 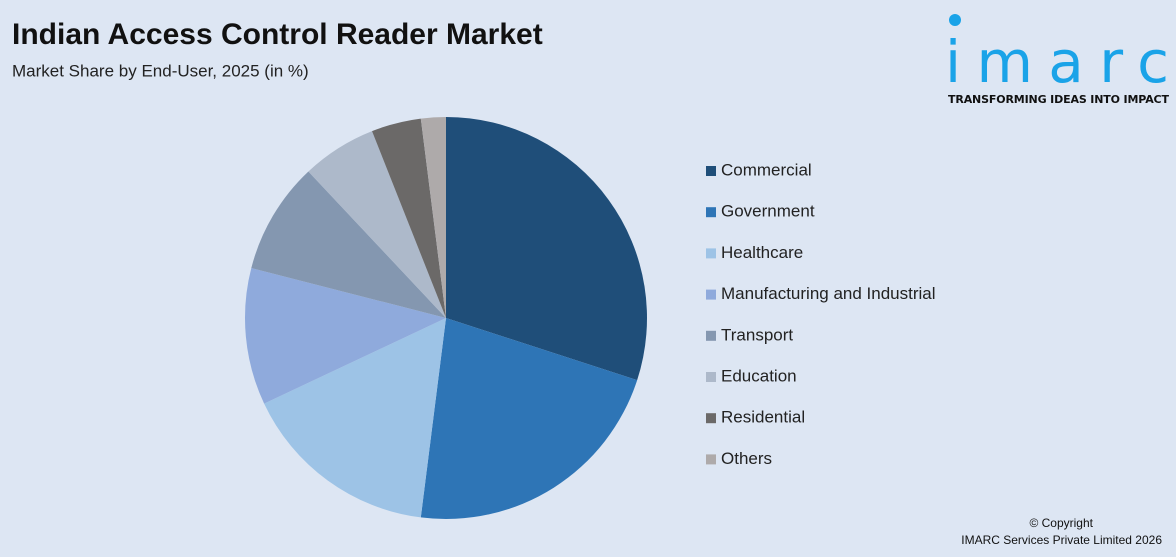 I want to click on legend-label: Residential, so click(x=763, y=417).